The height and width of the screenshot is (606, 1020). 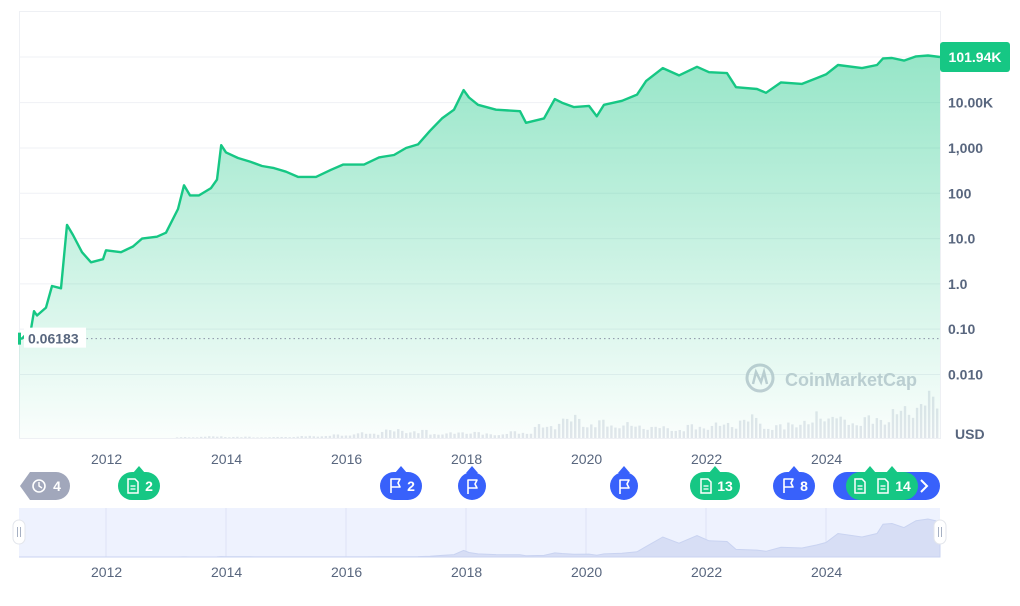 What do you see at coordinates (961, 329) in the screenshot?
I see `y-tick-label: 0.10` at bounding box center [961, 329].